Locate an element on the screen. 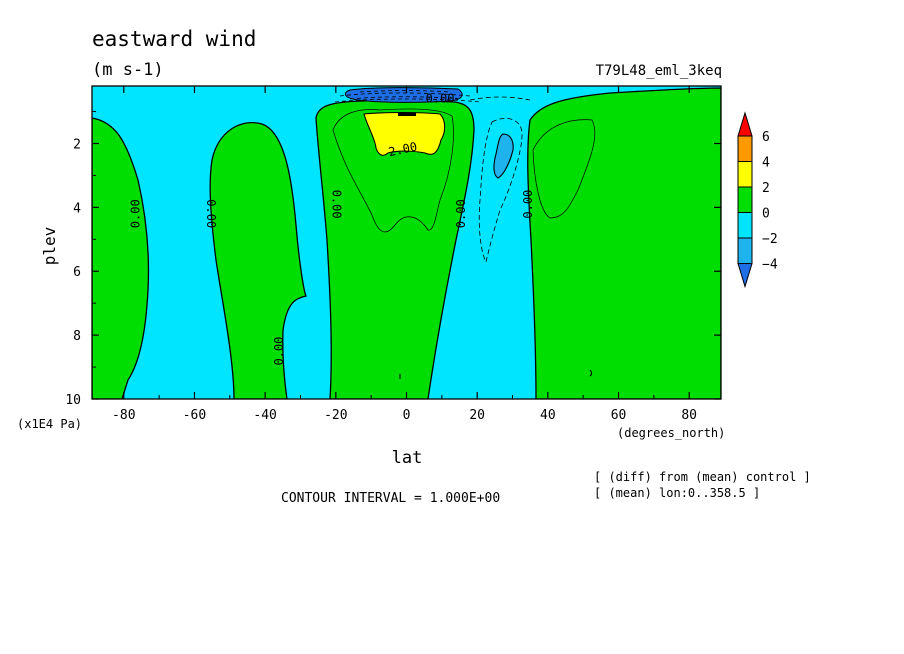 This screenshot has height=654, width=904. positive-region-north is located at coordinates (624, 243).